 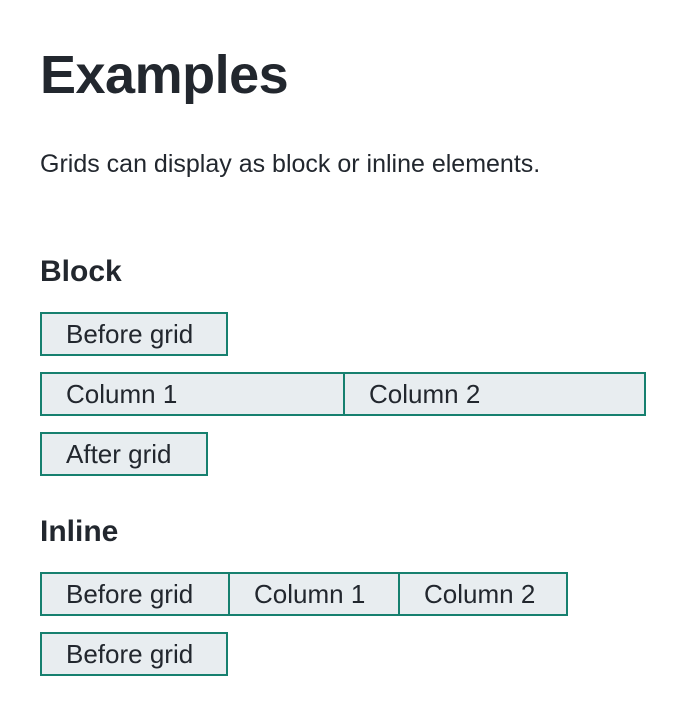 I want to click on block-before-grid-box: Before grid, so click(x=134, y=334).